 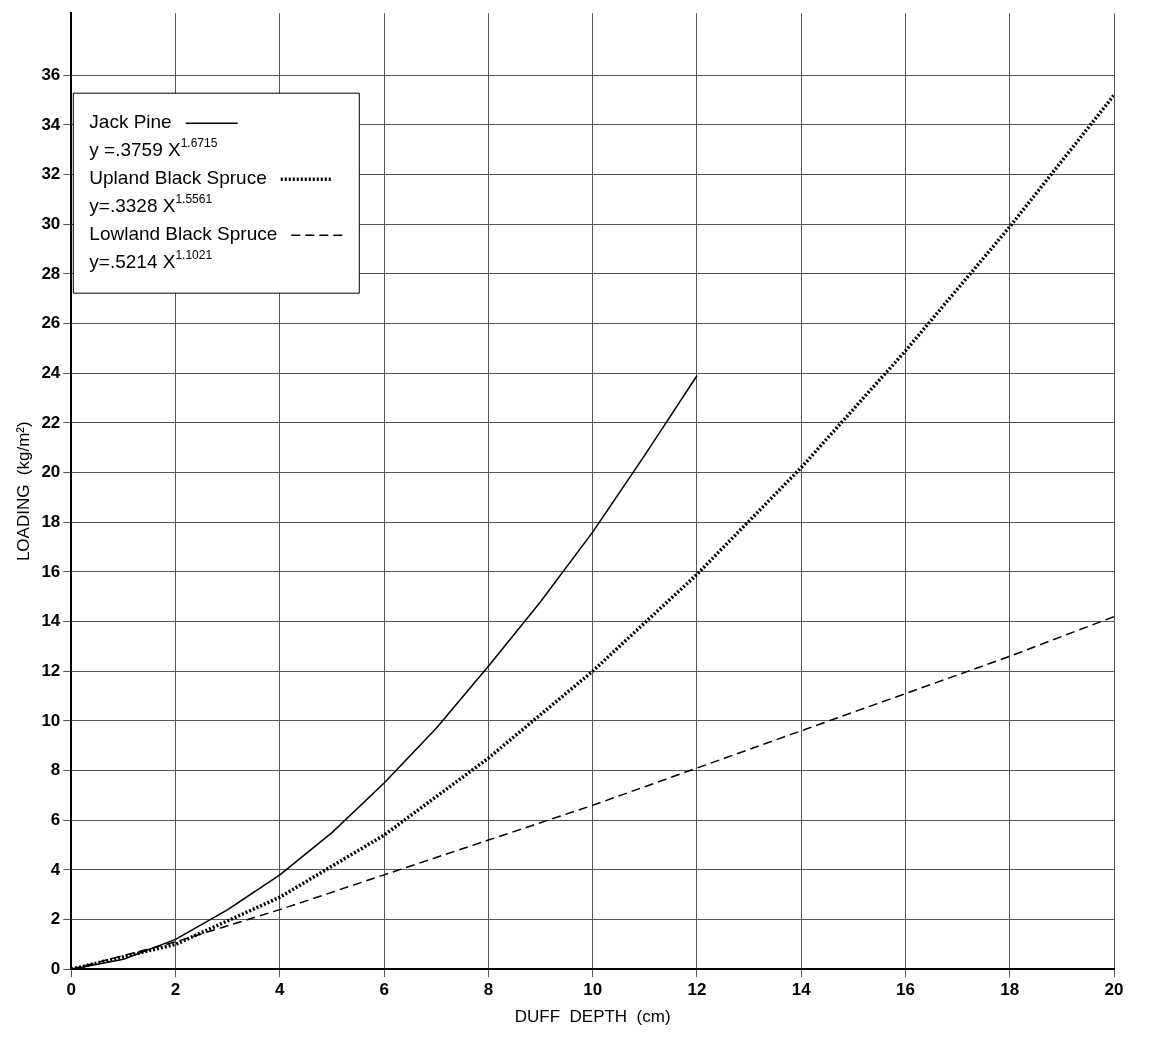 What do you see at coordinates (592, 1017) in the screenshot?
I see `x-axis-title: DUFF DEPTH (cm)` at bounding box center [592, 1017].